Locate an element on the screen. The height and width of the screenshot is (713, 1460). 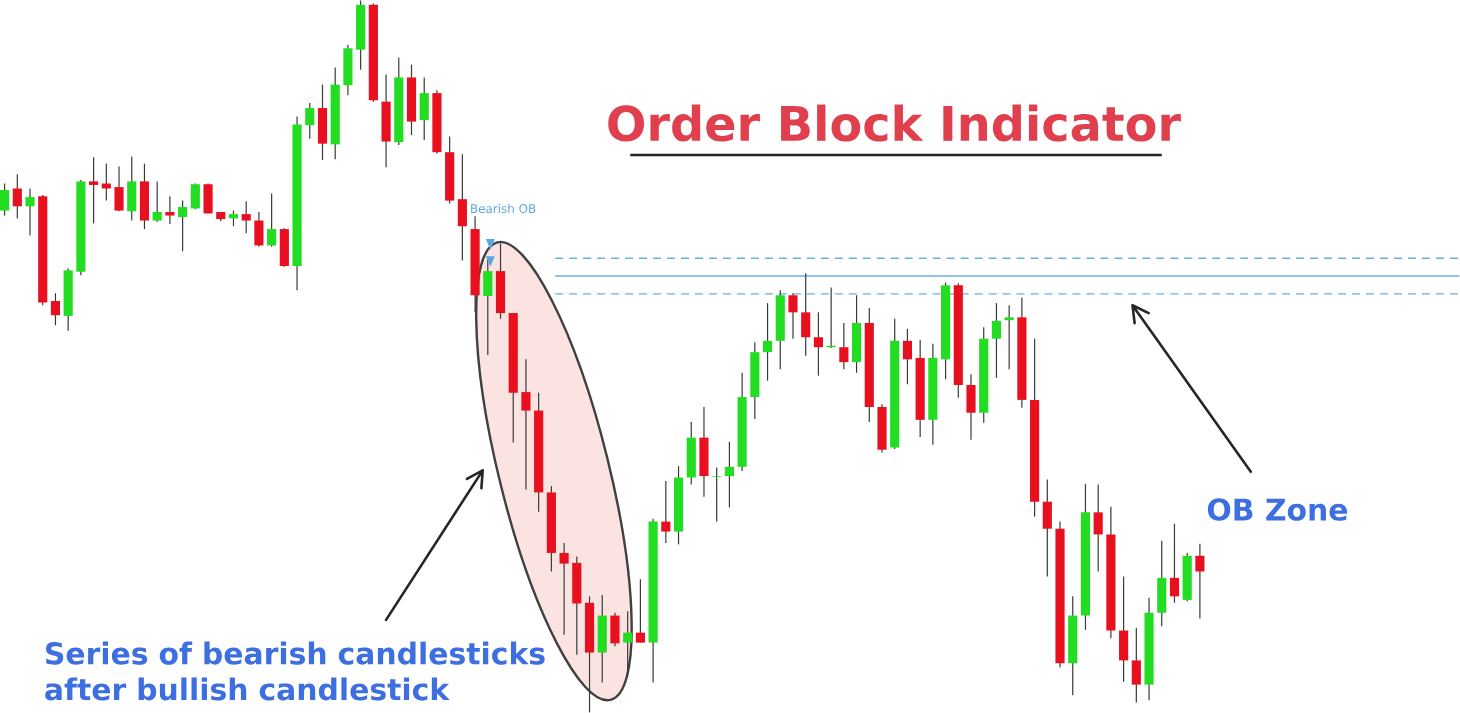
annotation: Series of bearish candlesticks after bullish candlestick is located at coordinates (295, 671).